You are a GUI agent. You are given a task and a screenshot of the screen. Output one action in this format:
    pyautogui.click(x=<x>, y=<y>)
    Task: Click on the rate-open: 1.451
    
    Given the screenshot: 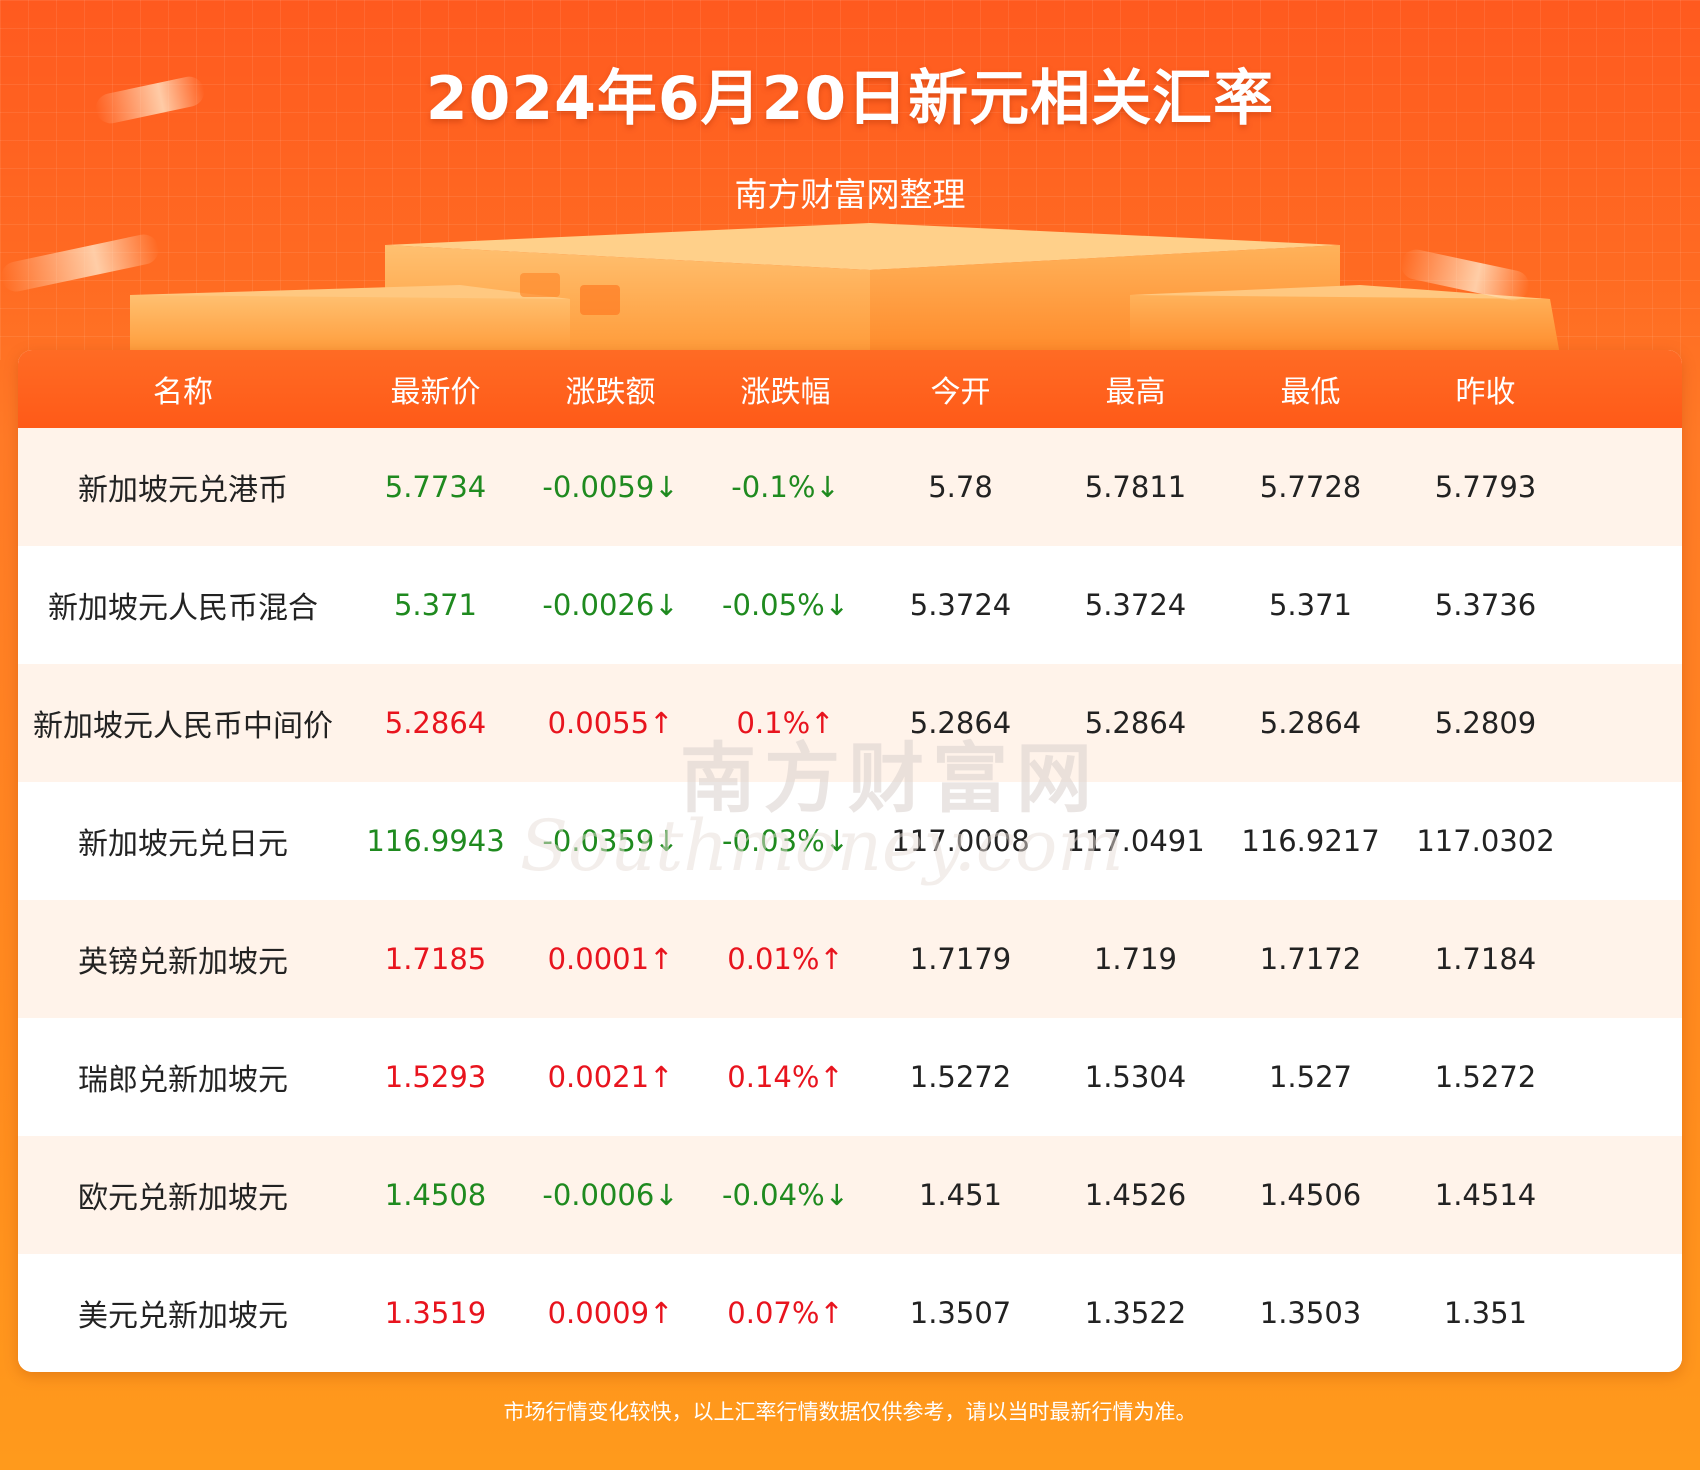 What is the action you would take?
    pyautogui.click(x=960, y=1195)
    